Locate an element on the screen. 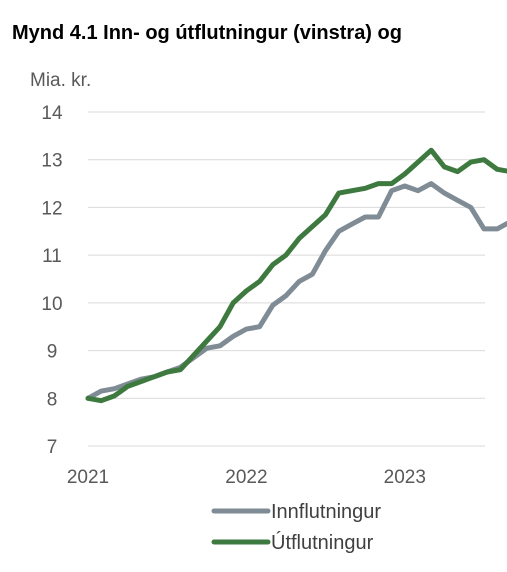  y-tick-label: 9 is located at coordinates (52, 352).